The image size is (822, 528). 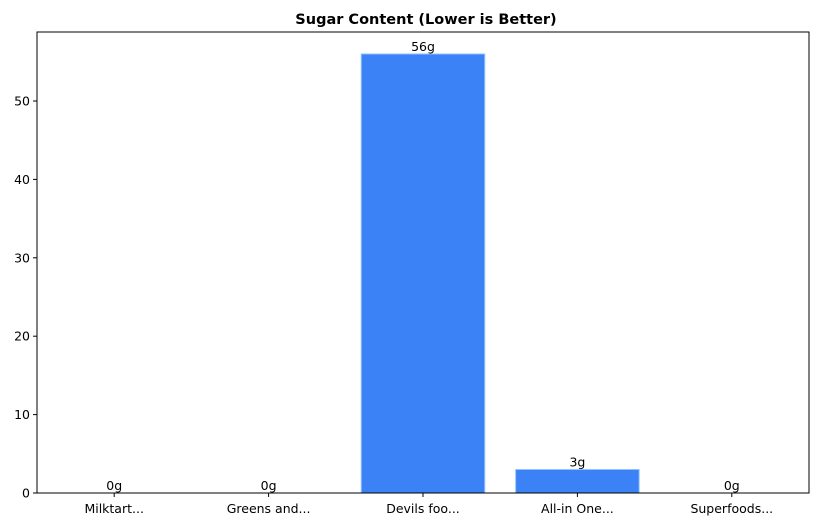 I want to click on y-tick-label: 30, so click(x=22, y=257).